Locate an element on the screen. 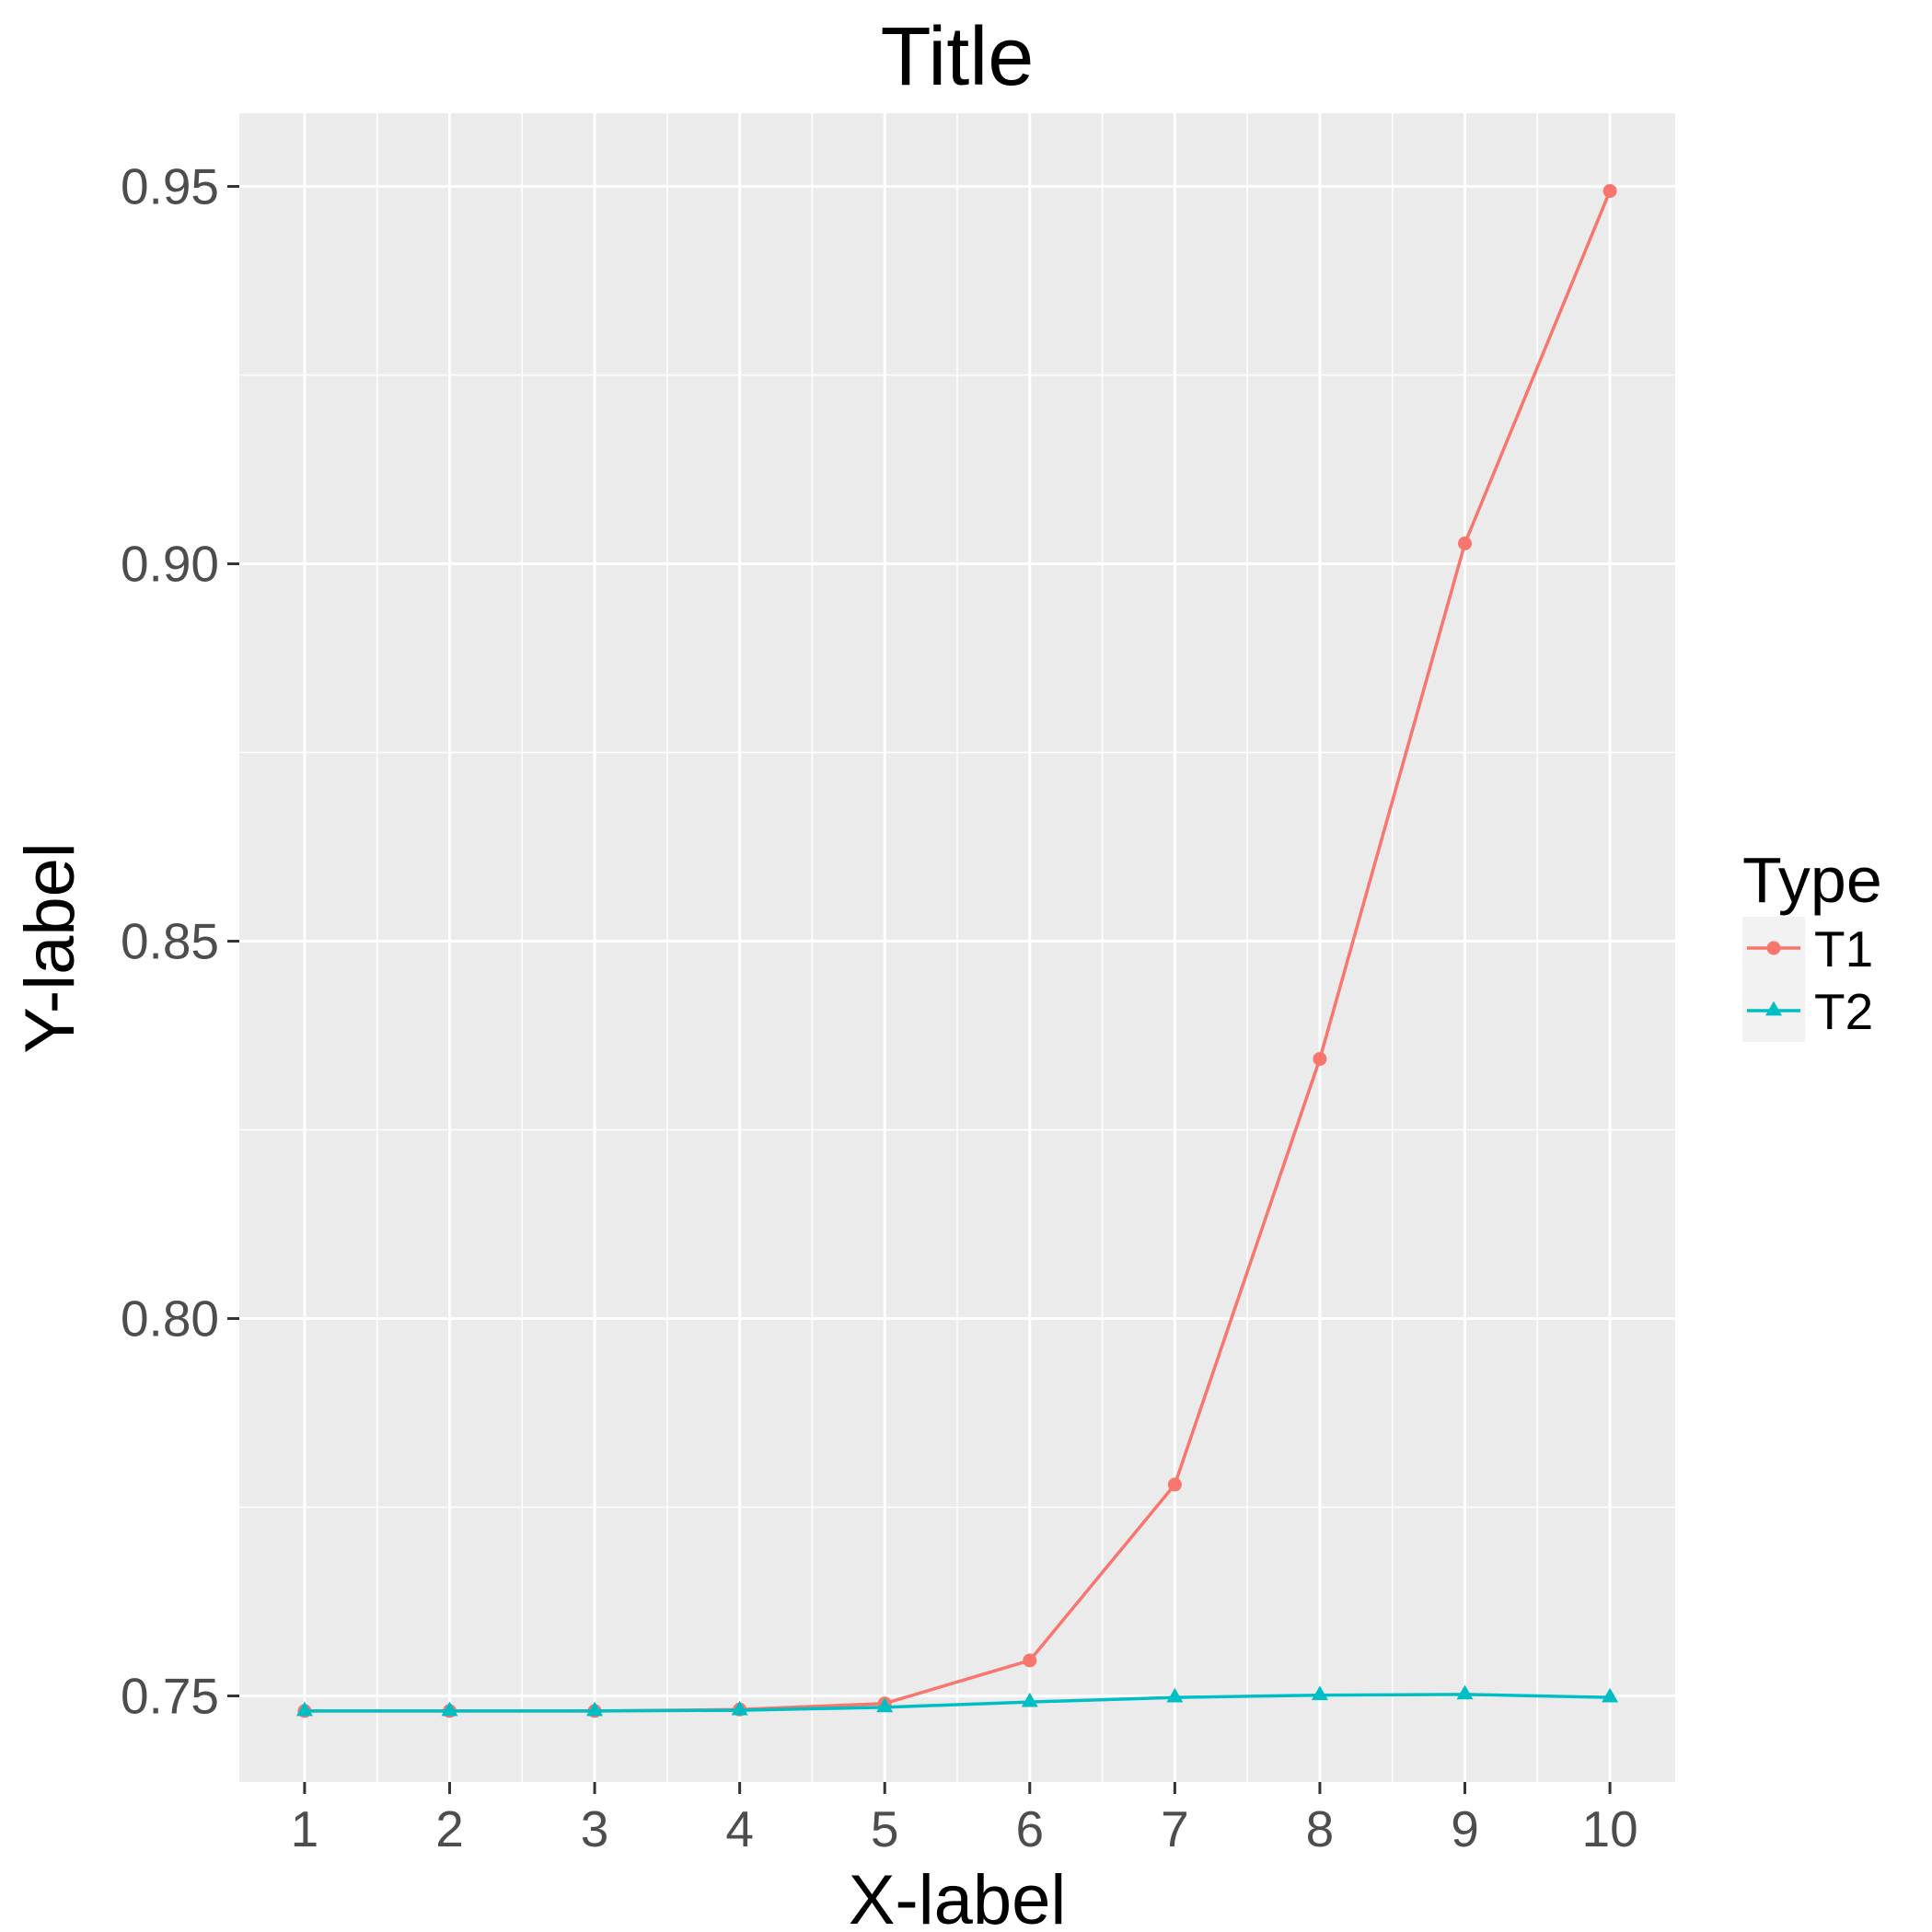  x-tick-label: 1 is located at coordinates (305, 1829).